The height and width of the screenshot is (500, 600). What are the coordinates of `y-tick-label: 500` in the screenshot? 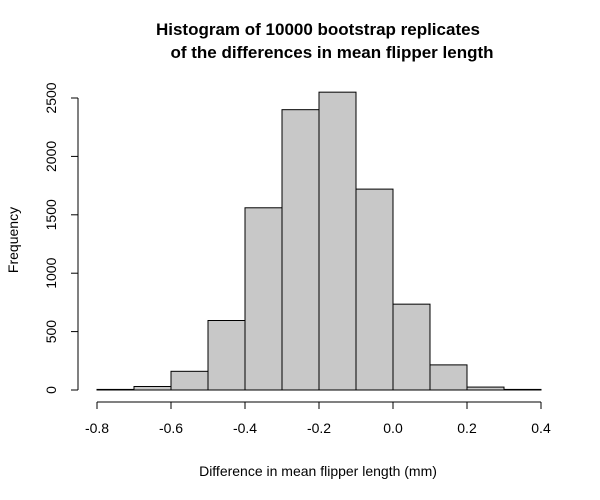 It's located at (51, 332).